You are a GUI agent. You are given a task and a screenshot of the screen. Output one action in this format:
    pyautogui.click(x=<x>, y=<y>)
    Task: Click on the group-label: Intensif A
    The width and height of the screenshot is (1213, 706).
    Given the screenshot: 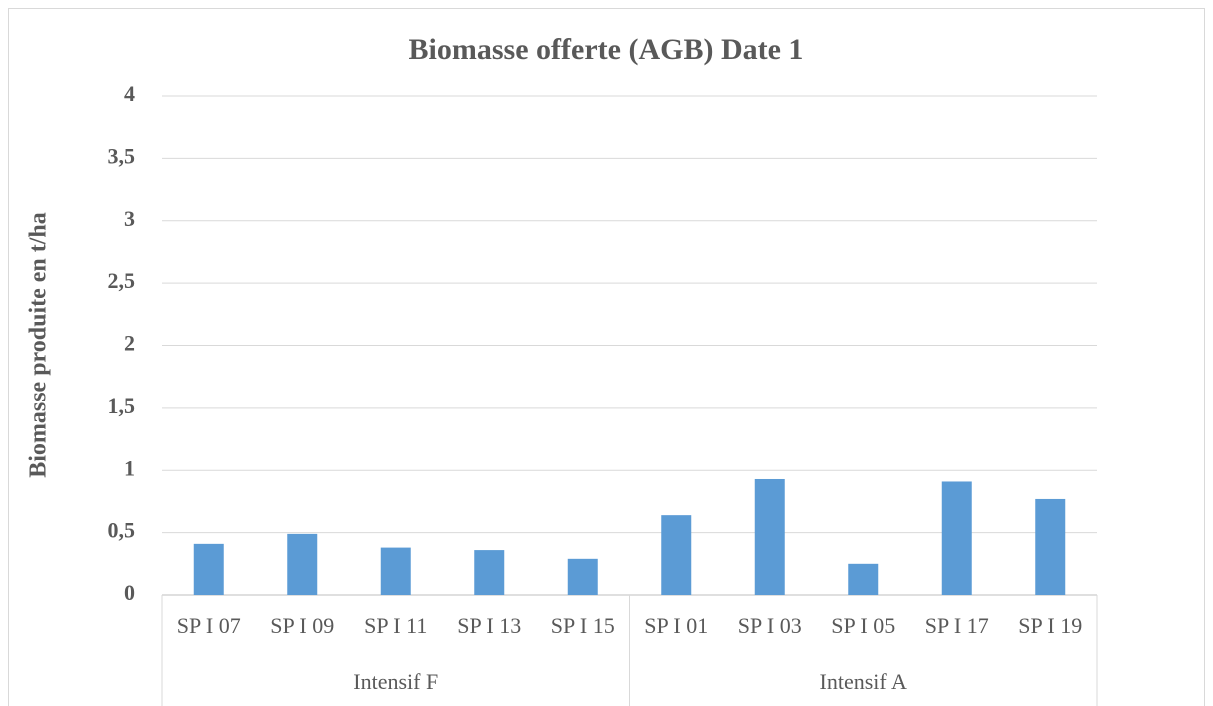 What is the action you would take?
    pyautogui.click(x=863, y=681)
    